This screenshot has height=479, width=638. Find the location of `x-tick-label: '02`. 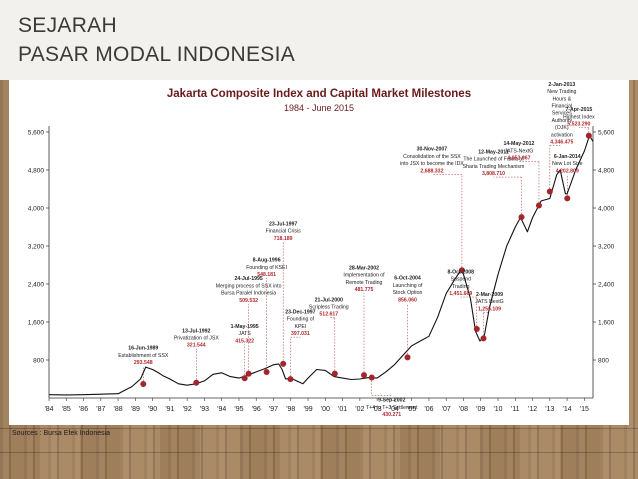

x-tick-label: '02 is located at coordinates (359, 409).